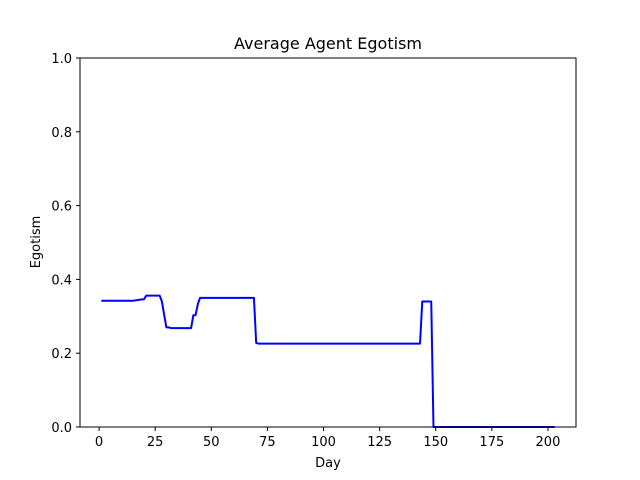 This screenshot has height=480, width=640. Describe the element at coordinates (328, 463) in the screenshot. I see `x-axis-label: Day` at that location.